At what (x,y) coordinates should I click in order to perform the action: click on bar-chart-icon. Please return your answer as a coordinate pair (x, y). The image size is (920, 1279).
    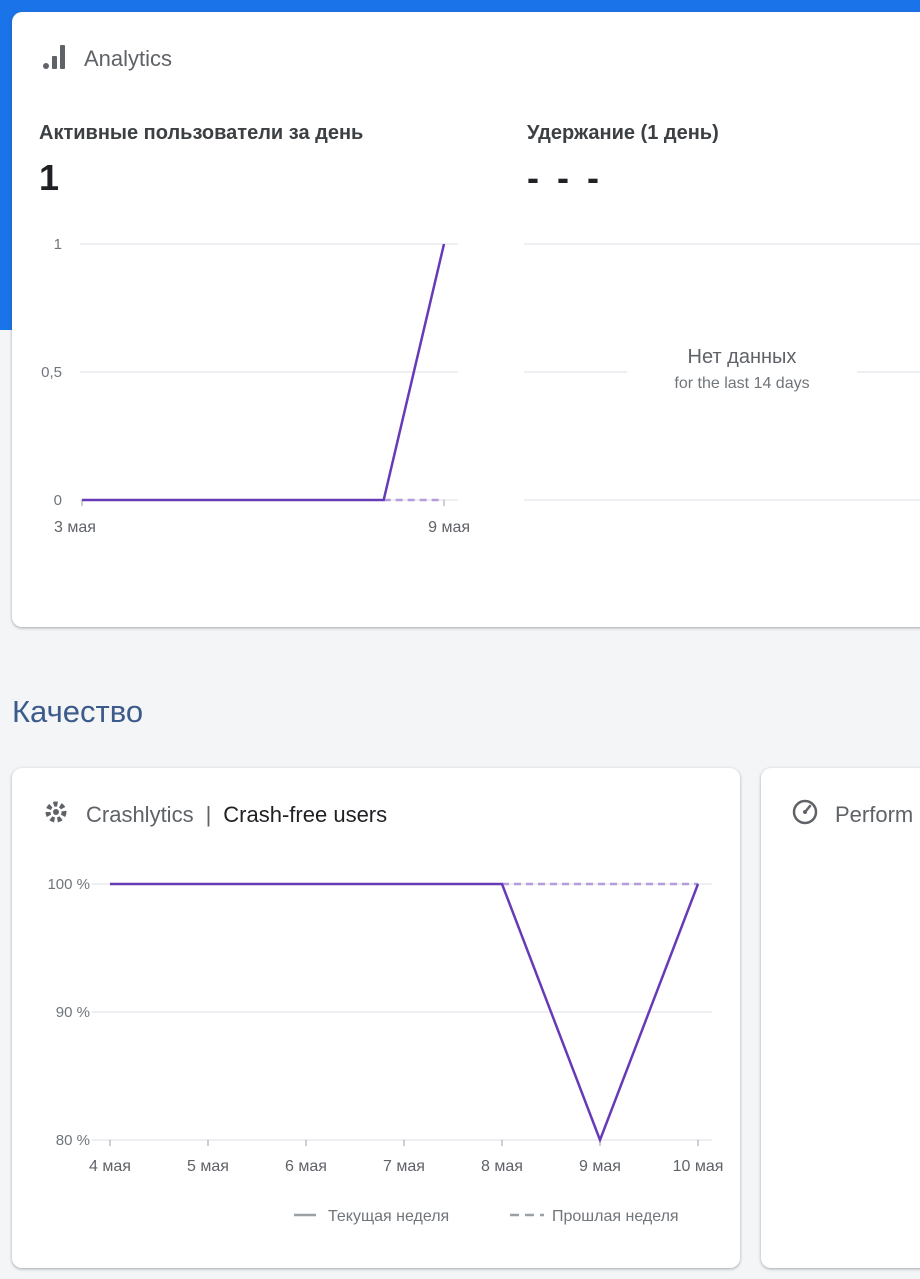
    Looking at the image, I should click on (55, 59).